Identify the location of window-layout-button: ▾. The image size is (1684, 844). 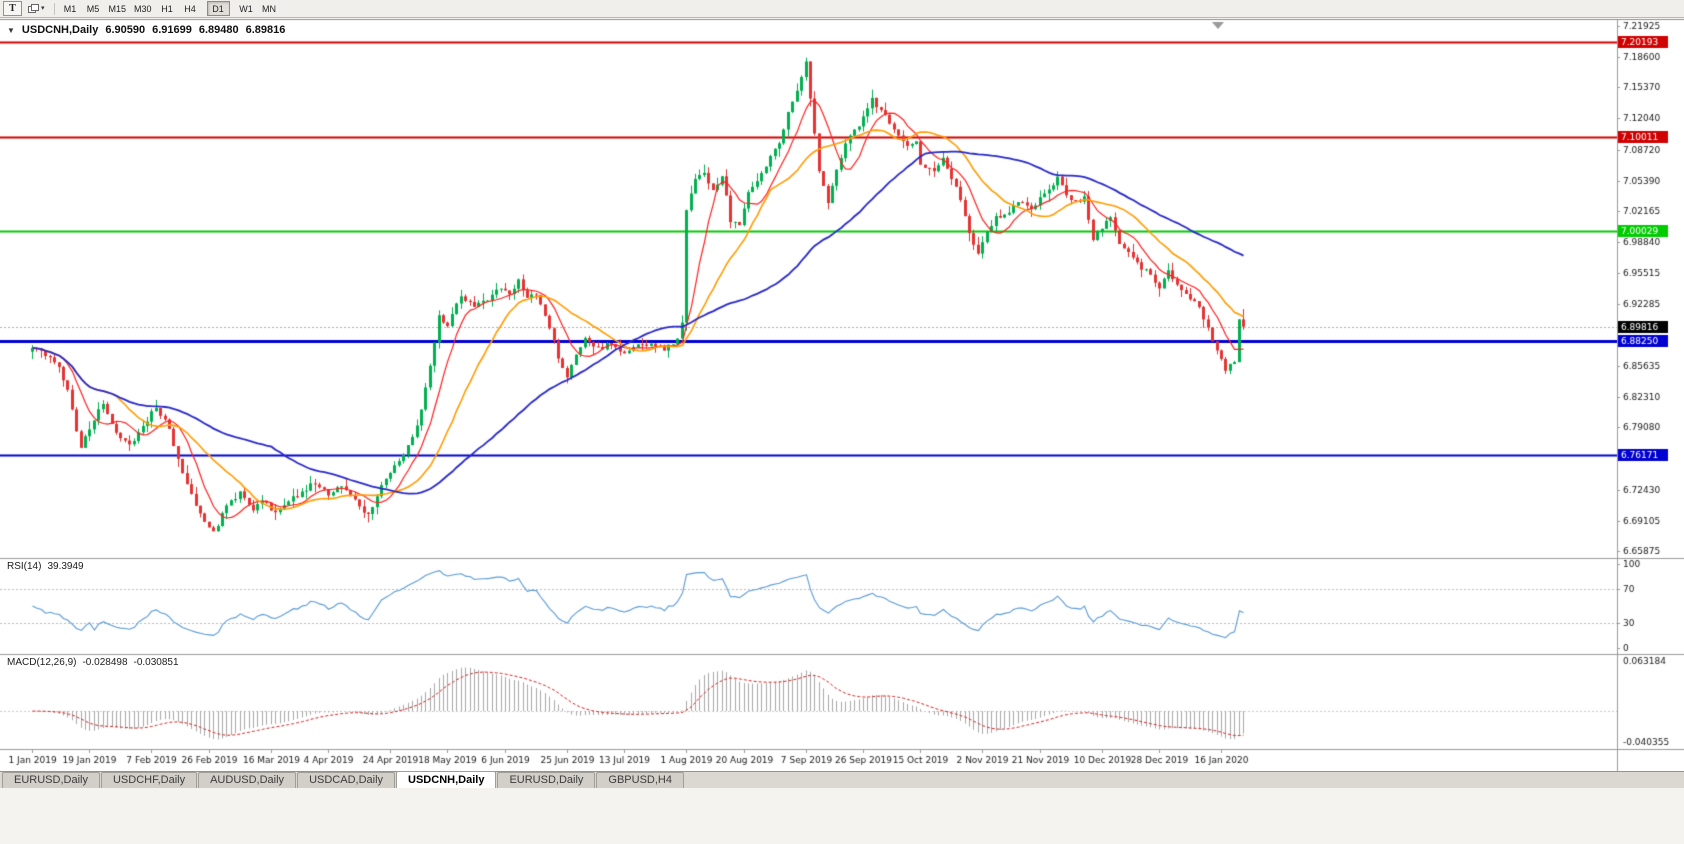
(36, 8).